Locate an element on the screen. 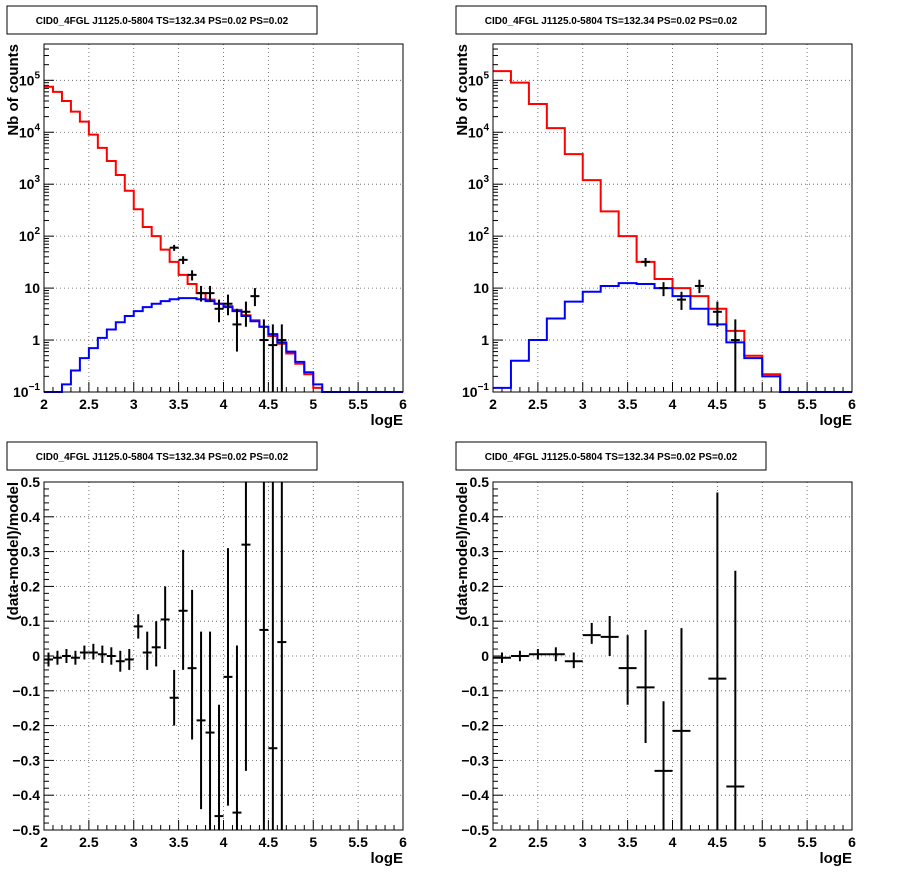  y-tick-label: −0.5 is located at coordinates (26, 830).